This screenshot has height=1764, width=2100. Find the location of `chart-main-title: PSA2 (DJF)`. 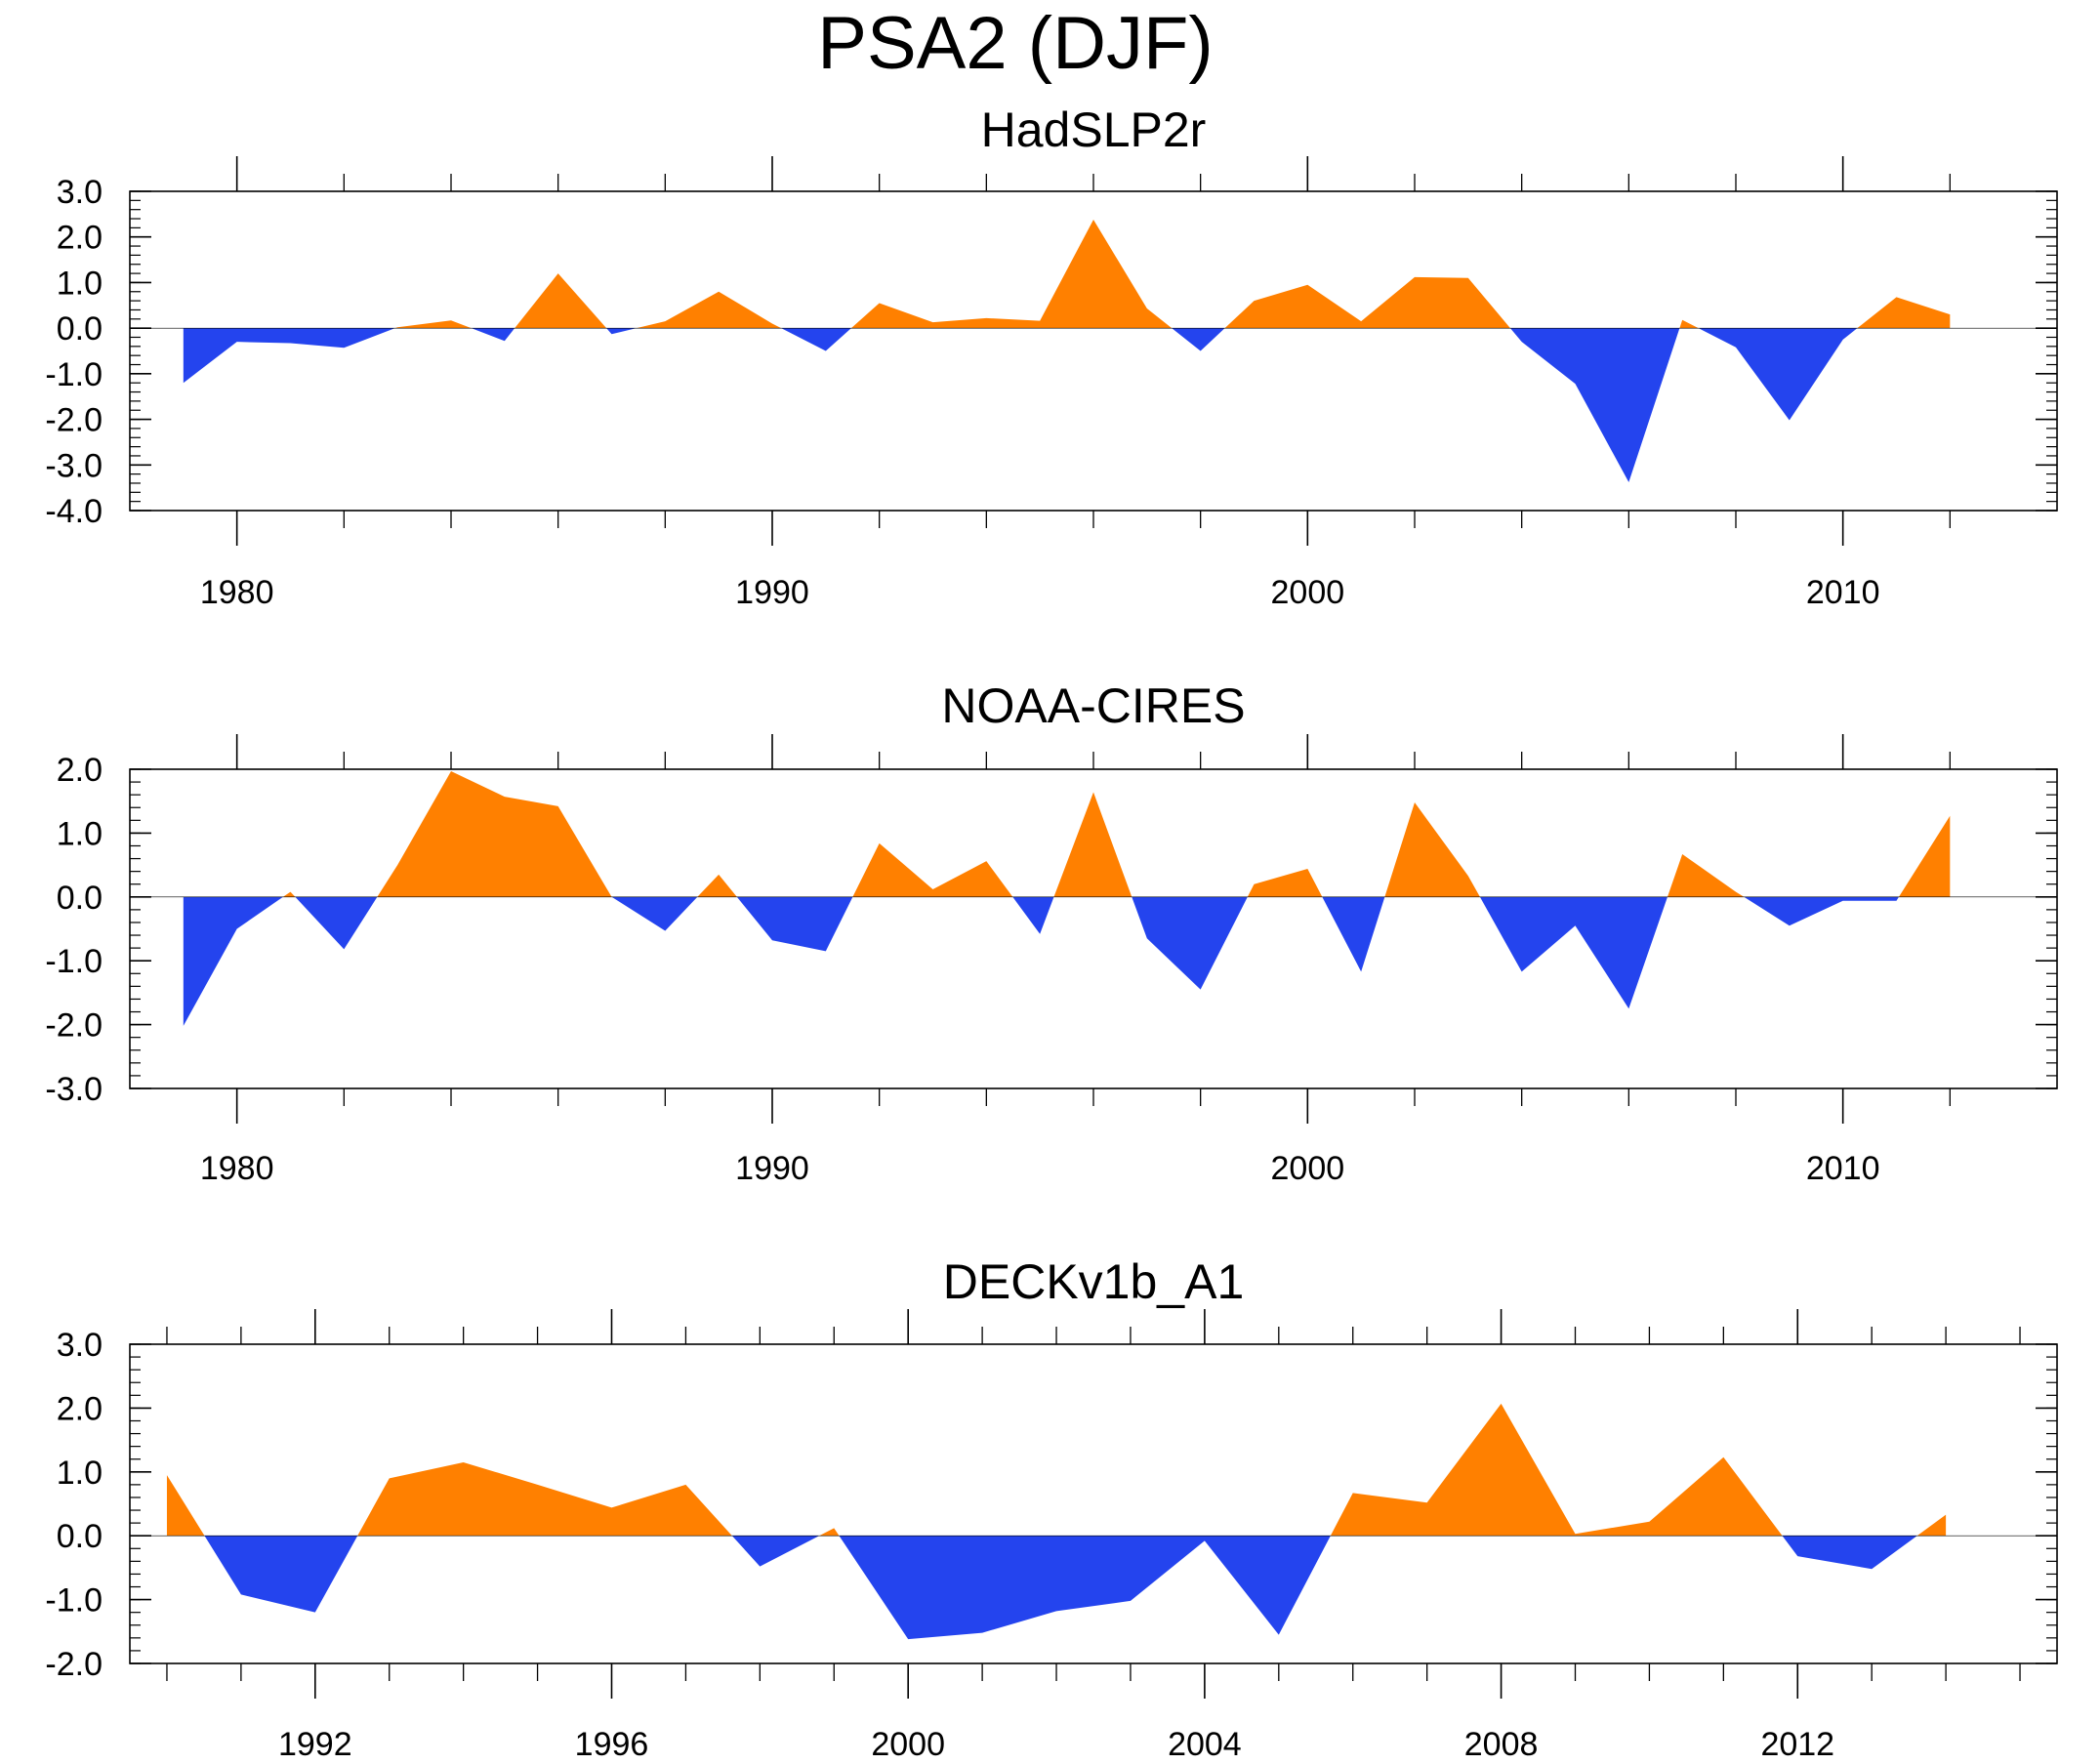

chart-main-title: PSA2 (DJF) is located at coordinates (1015, 43).